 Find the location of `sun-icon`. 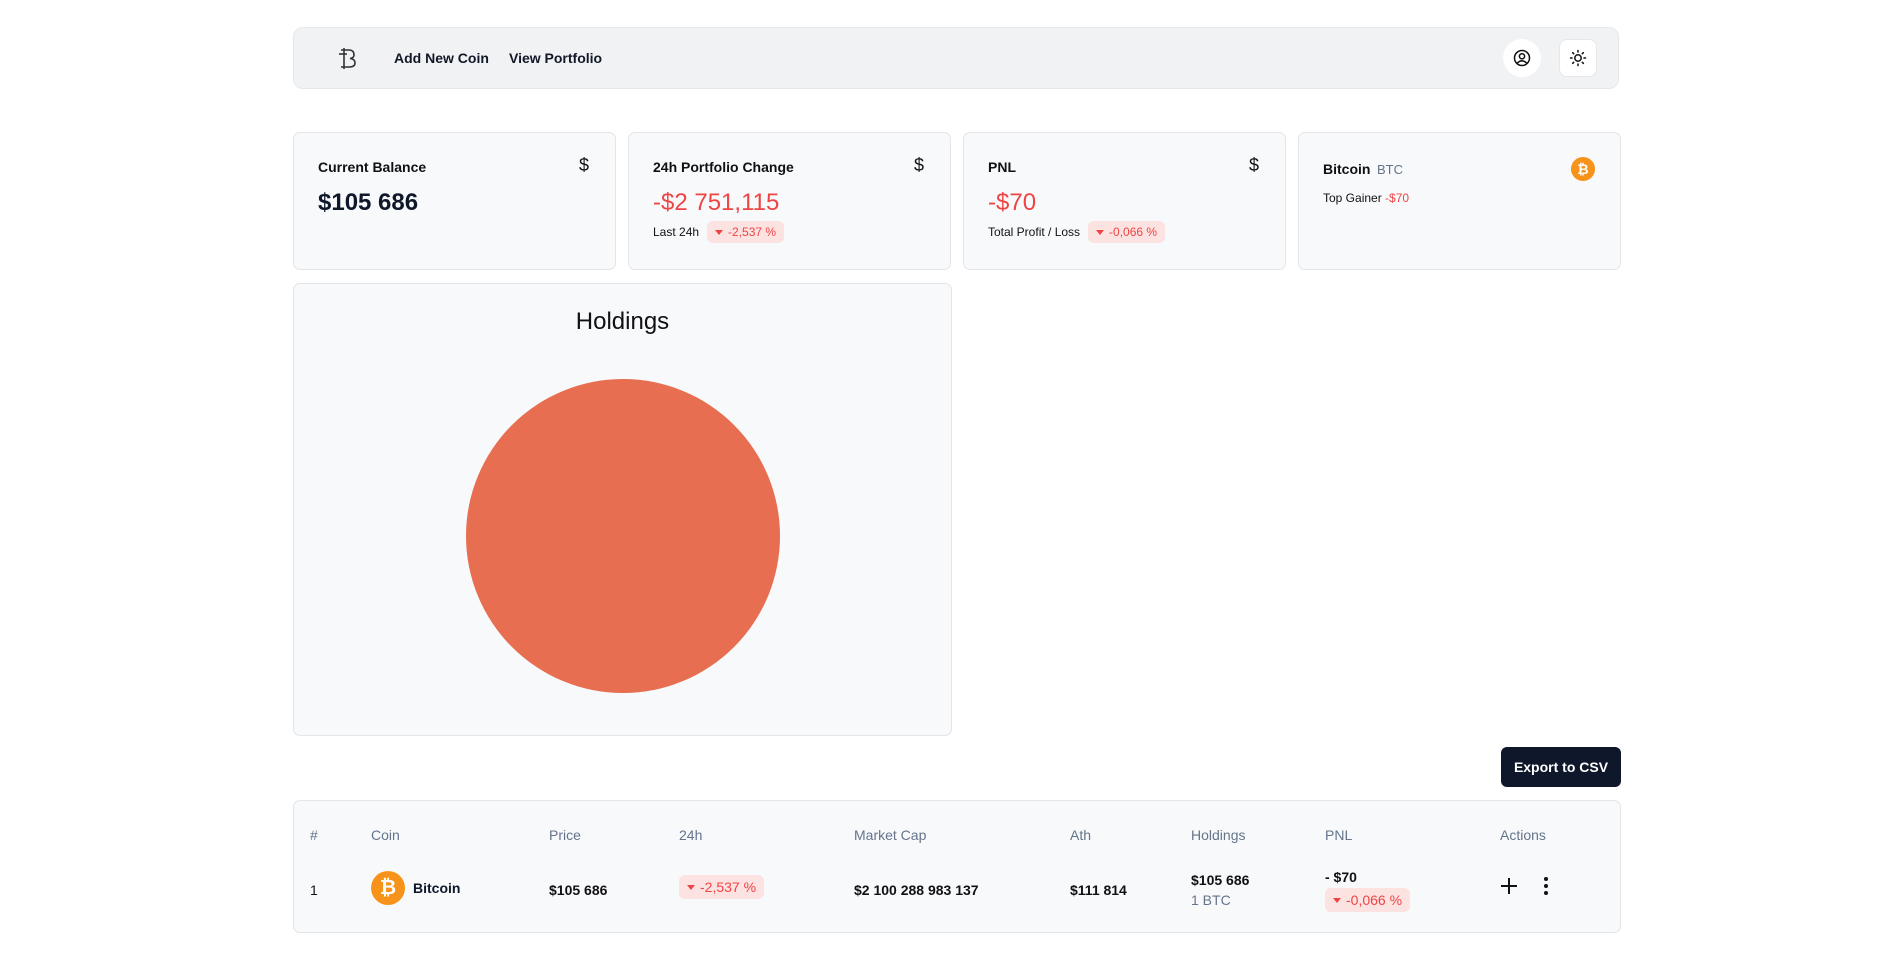

sun-icon is located at coordinates (1578, 58).